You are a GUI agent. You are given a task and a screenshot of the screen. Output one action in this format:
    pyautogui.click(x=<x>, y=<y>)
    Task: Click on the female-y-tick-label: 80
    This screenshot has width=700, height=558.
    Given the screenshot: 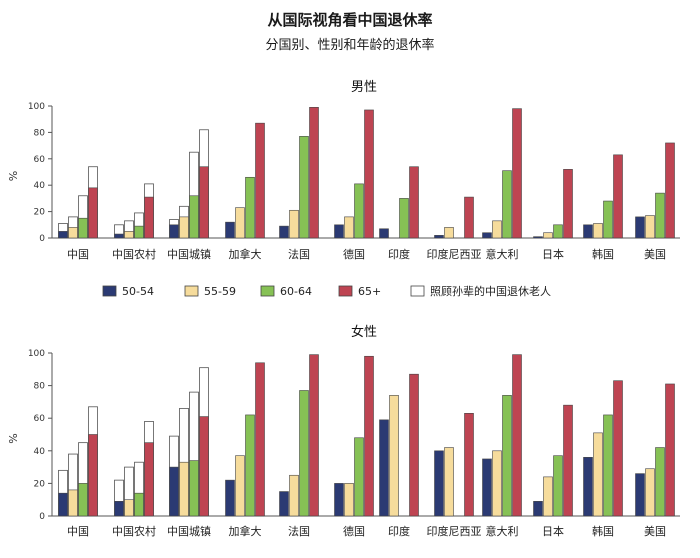 What is the action you would take?
    pyautogui.click(x=40, y=387)
    